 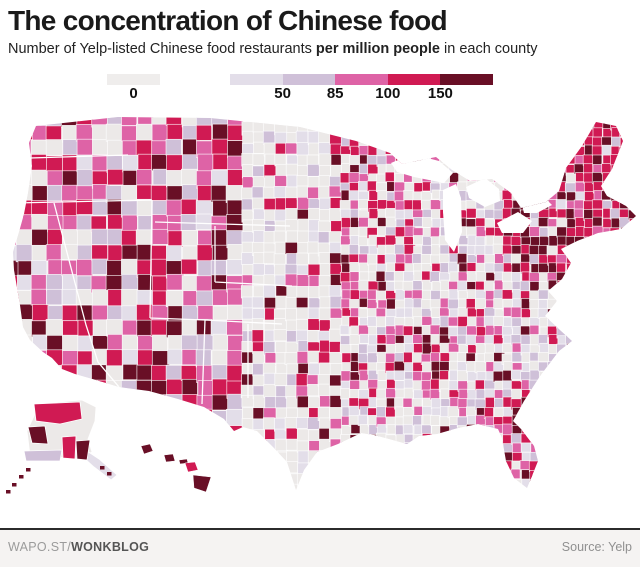 I want to click on legend-break-label: 100, so click(x=388, y=93).